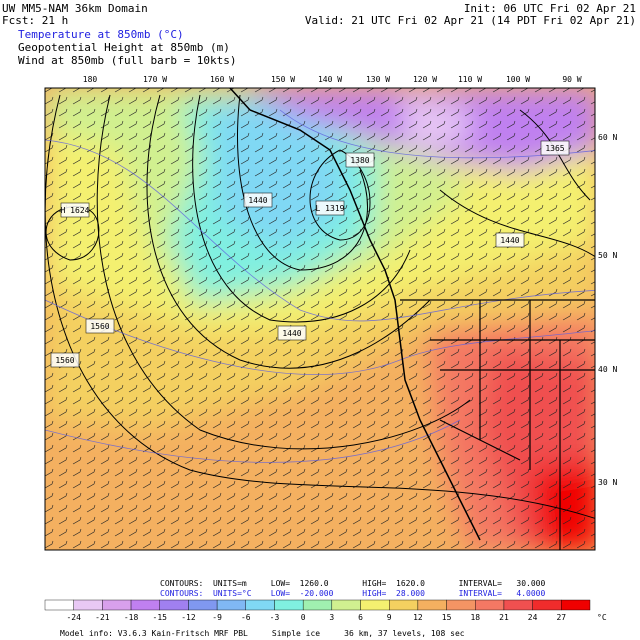  Describe the element at coordinates (607, 482) in the screenshot. I see `latitude-label: 30 N` at that location.